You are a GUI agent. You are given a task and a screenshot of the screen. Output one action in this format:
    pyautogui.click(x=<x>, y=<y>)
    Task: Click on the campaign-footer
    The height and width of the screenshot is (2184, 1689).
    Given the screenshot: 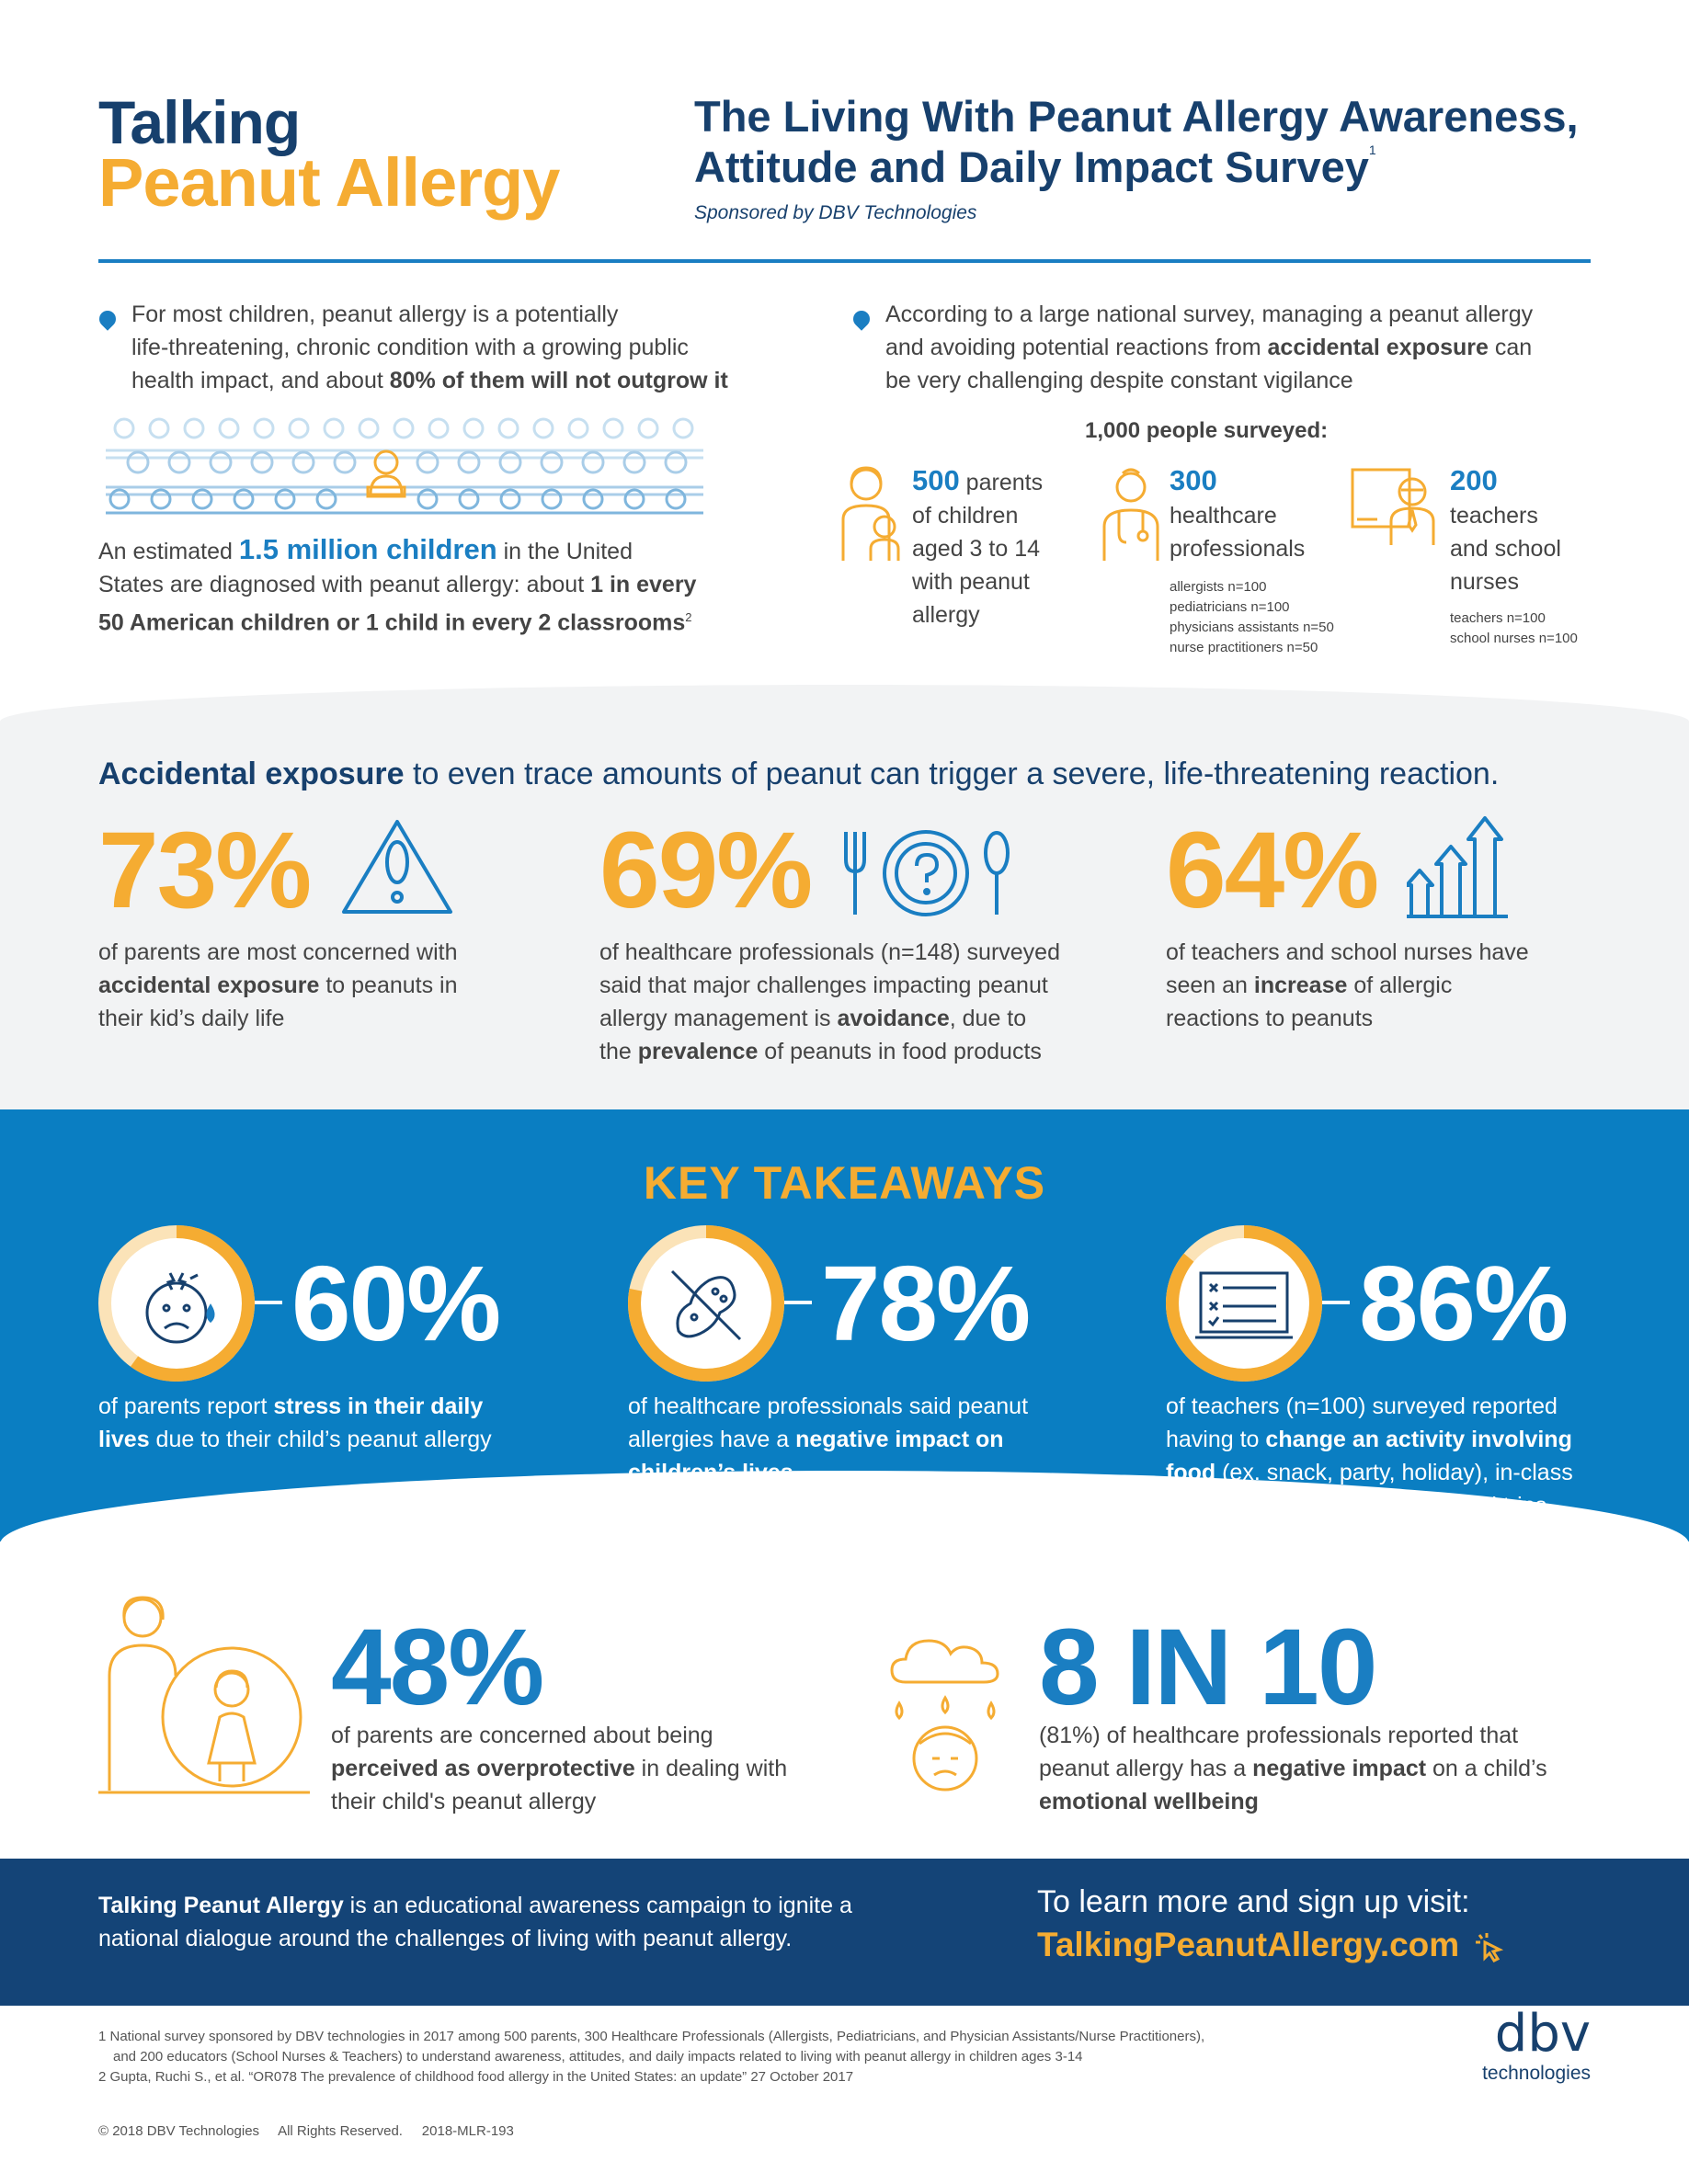 What is the action you would take?
    pyautogui.click(x=845, y=1932)
    